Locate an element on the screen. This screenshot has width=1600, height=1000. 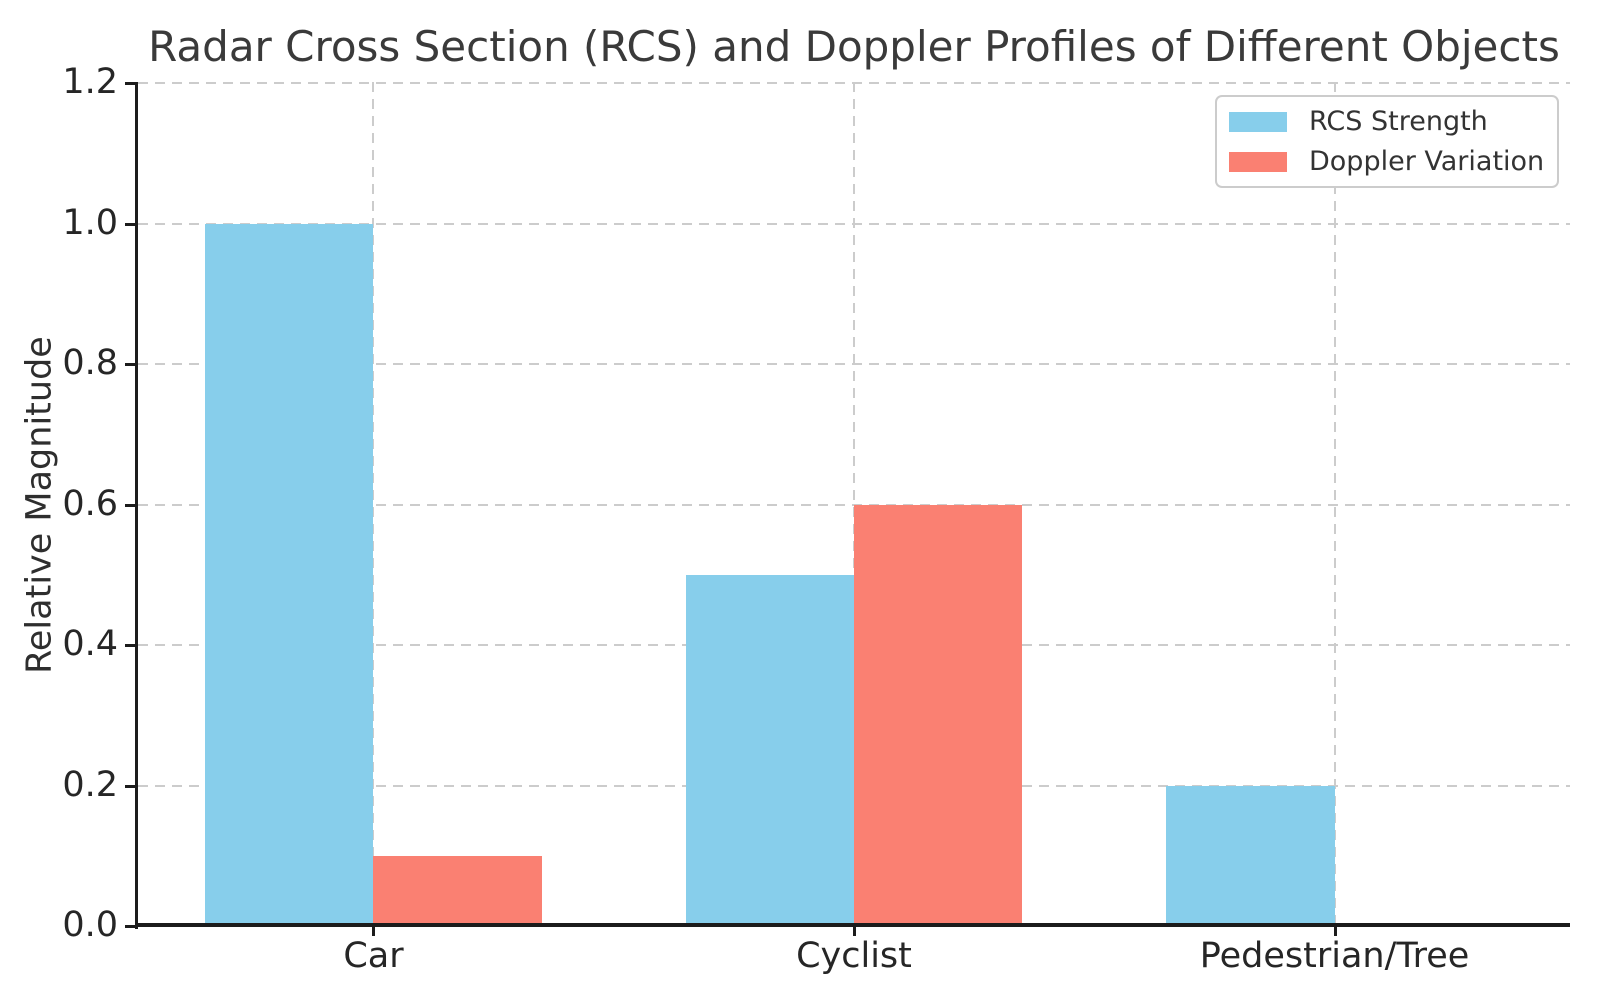
bar-doppler-variation-cyclist is located at coordinates (938, 715).